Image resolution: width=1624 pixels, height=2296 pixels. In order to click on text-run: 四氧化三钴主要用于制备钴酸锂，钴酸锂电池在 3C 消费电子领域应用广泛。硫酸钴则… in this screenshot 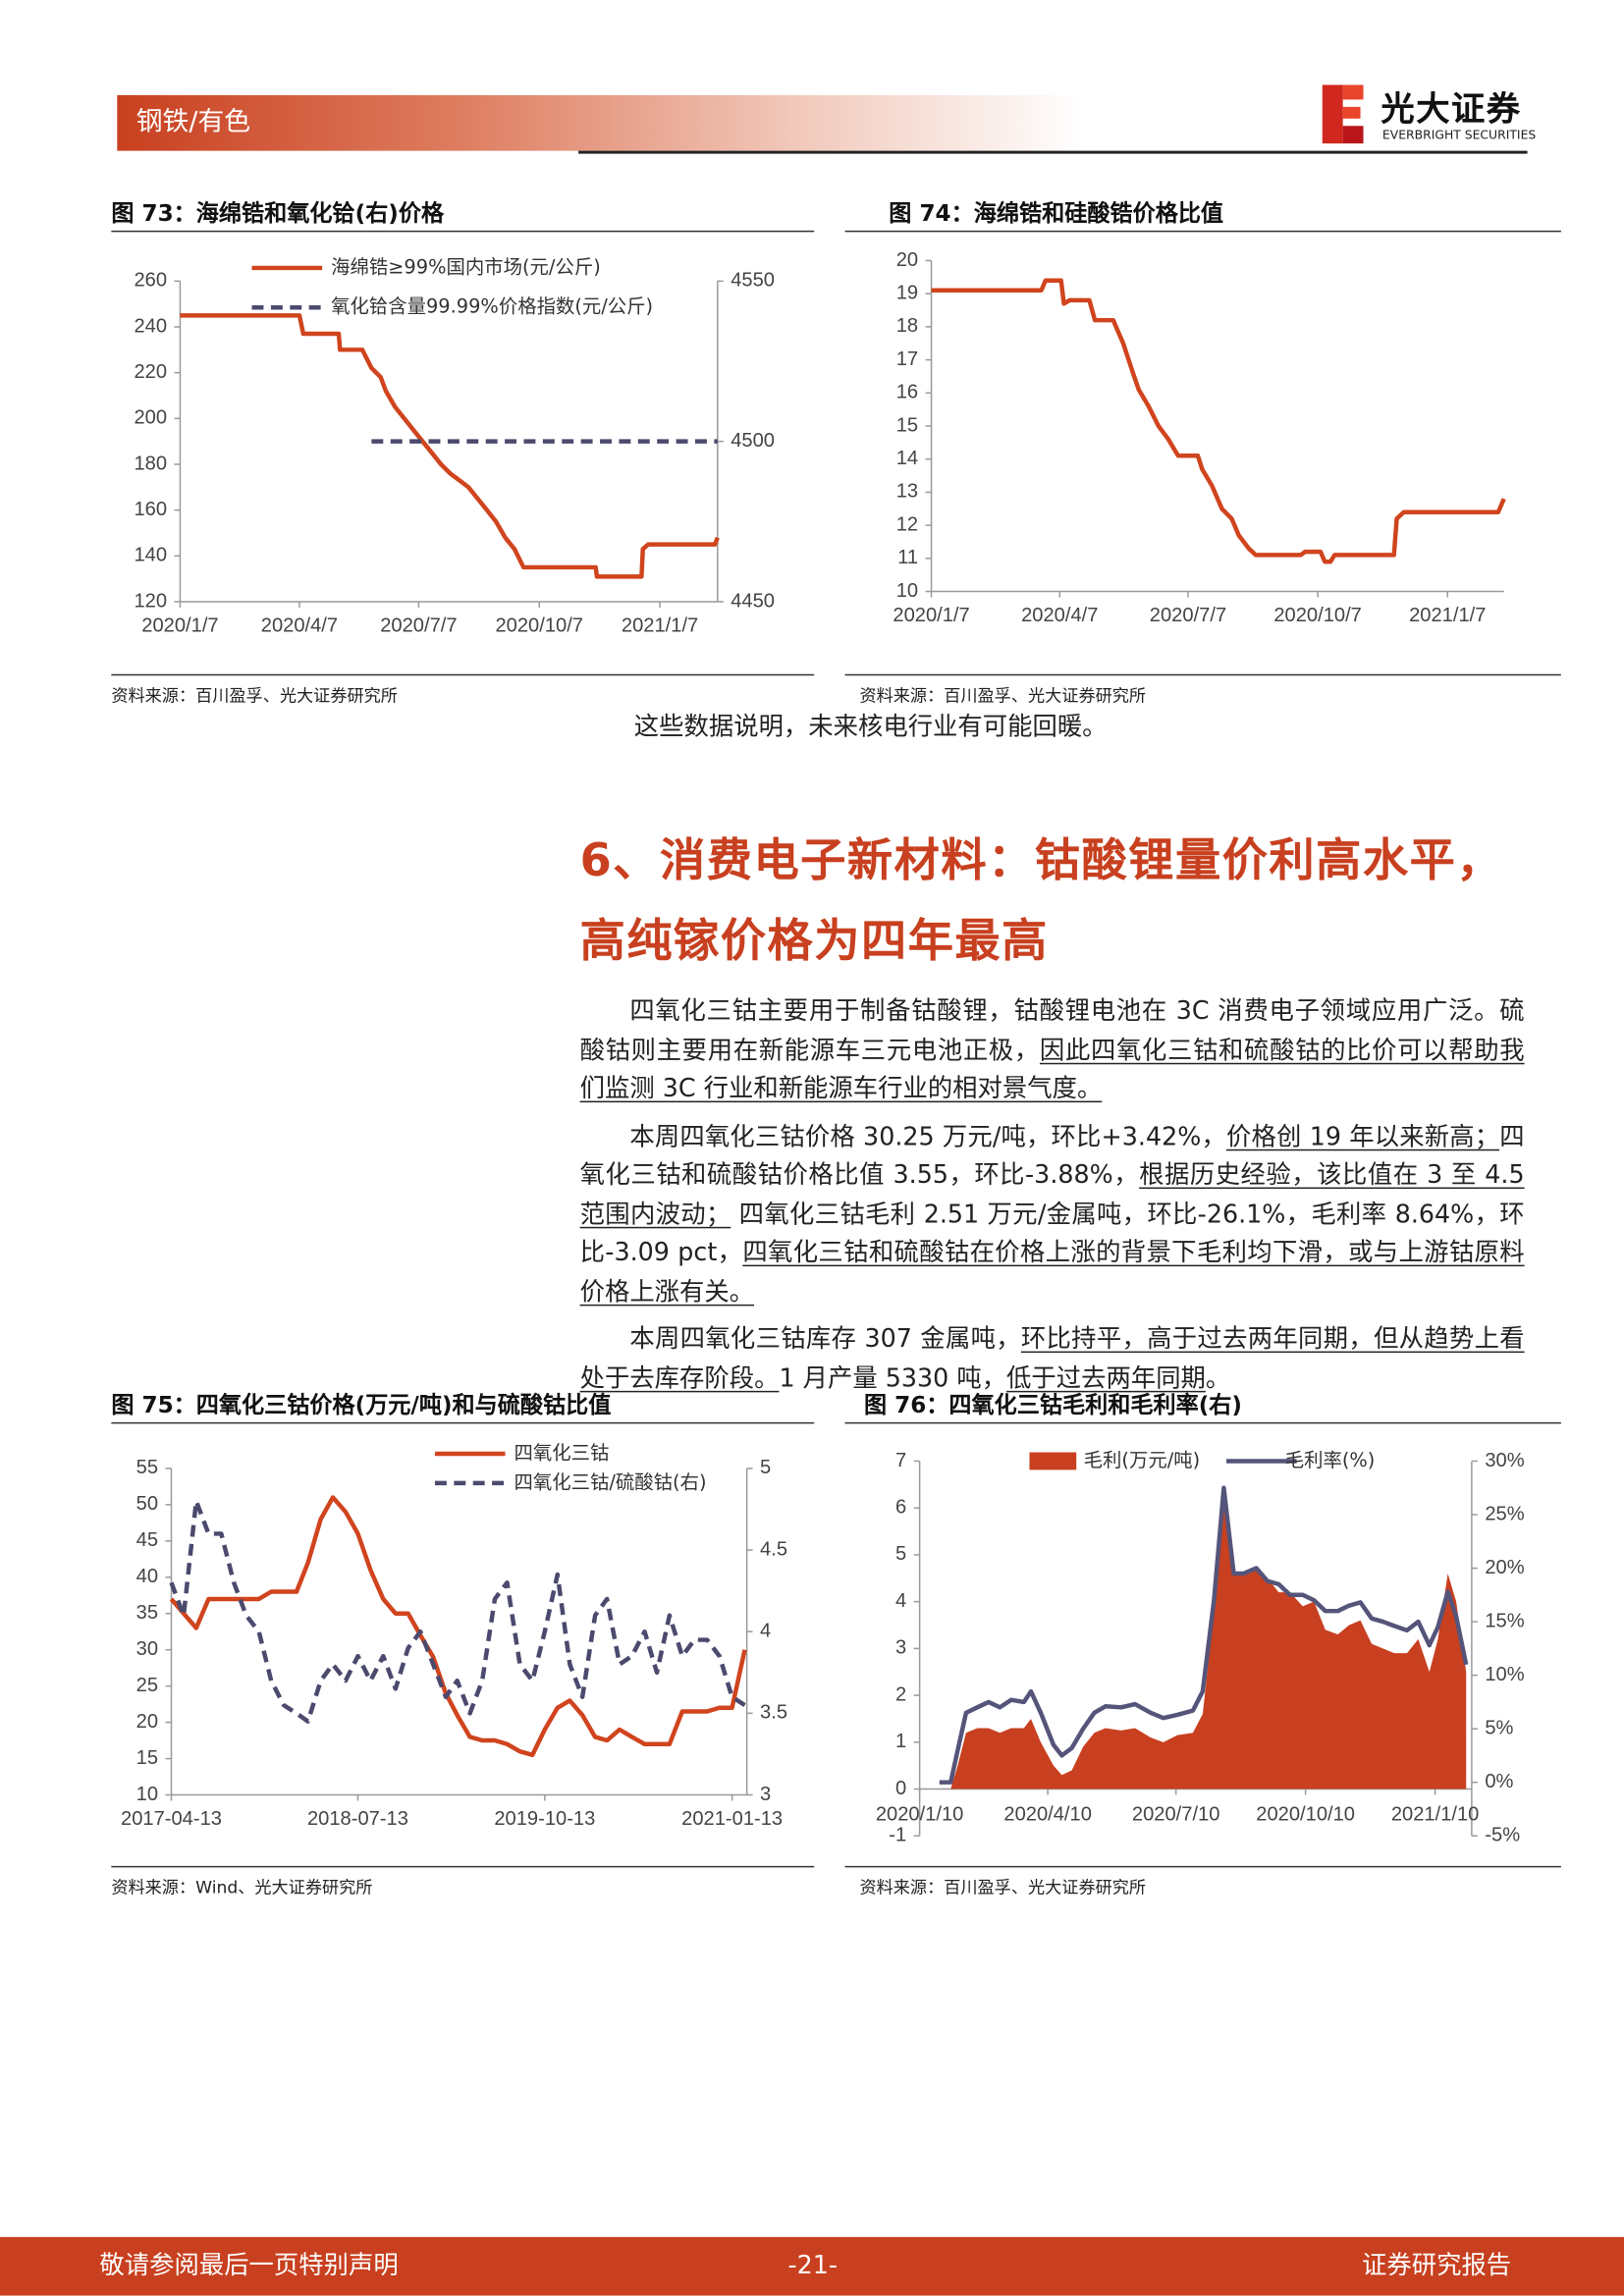, I will do `click(1052, 1031)`.